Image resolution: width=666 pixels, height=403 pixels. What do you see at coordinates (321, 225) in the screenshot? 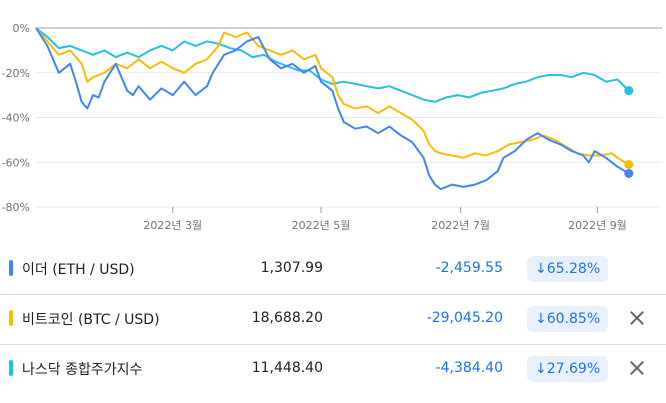
I see `x-tick-label: 2022년 5월` at bounding box center [321, 225].